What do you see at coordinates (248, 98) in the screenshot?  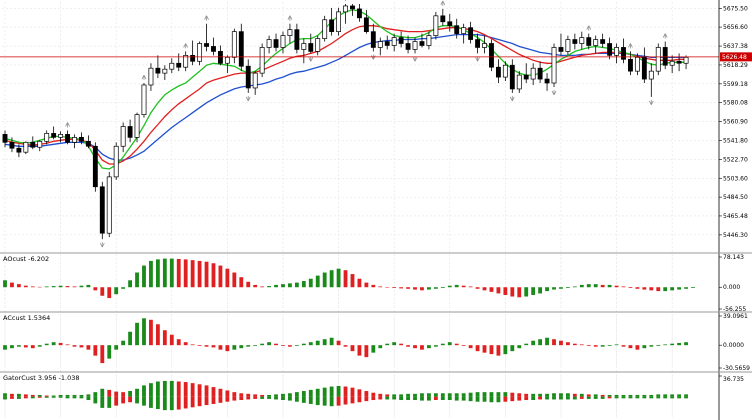 I see `fractal-down-arrow` at bounding box center [248, 98].